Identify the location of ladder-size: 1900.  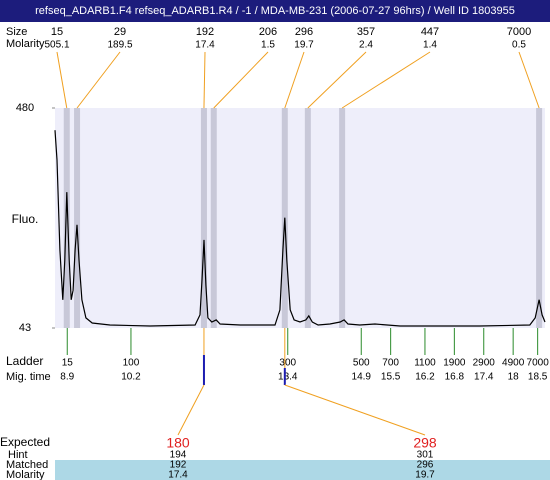
(454, 363).